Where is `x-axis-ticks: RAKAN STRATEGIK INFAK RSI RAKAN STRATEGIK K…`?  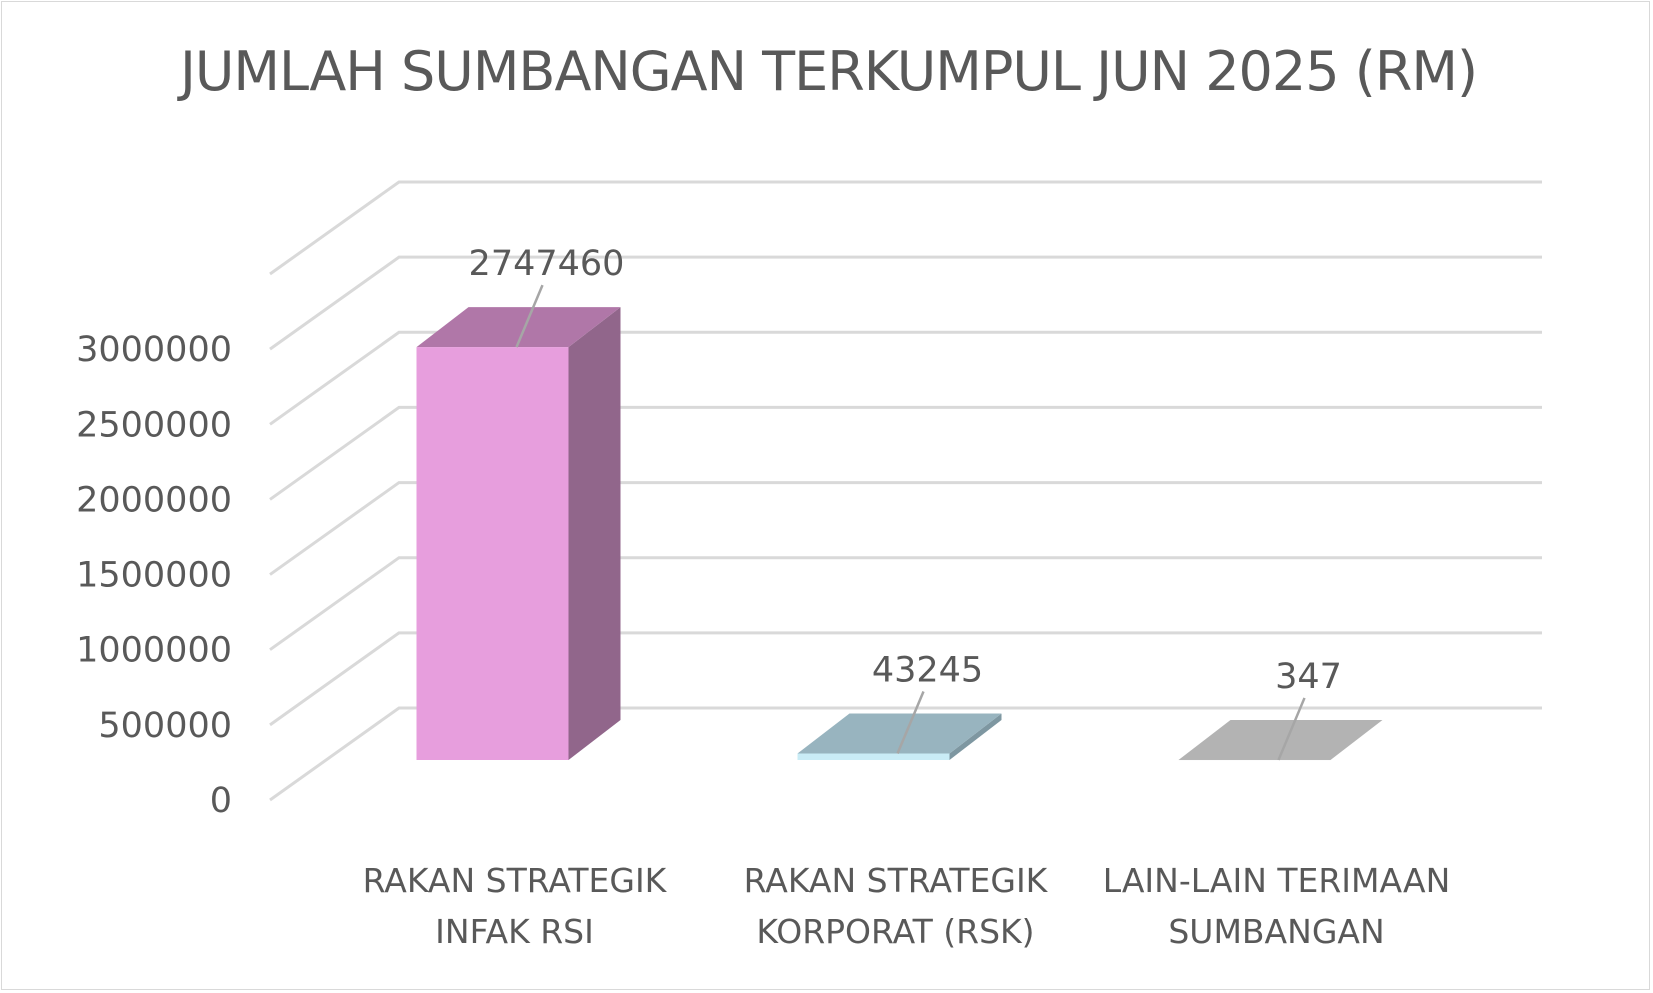
x-axis-ticks: RAKAN STRATEGIK INFAK RSI RAKAN STRATEGIK K… is located at coordinates (907, 906).